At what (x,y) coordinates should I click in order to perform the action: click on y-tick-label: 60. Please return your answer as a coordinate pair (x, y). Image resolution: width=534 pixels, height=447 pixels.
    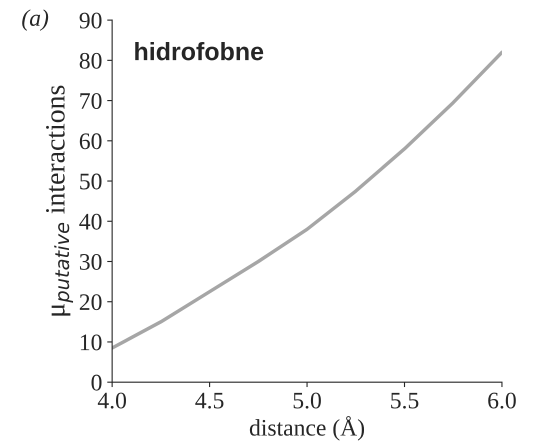
    Looking at the image, I should click on (91, 141).